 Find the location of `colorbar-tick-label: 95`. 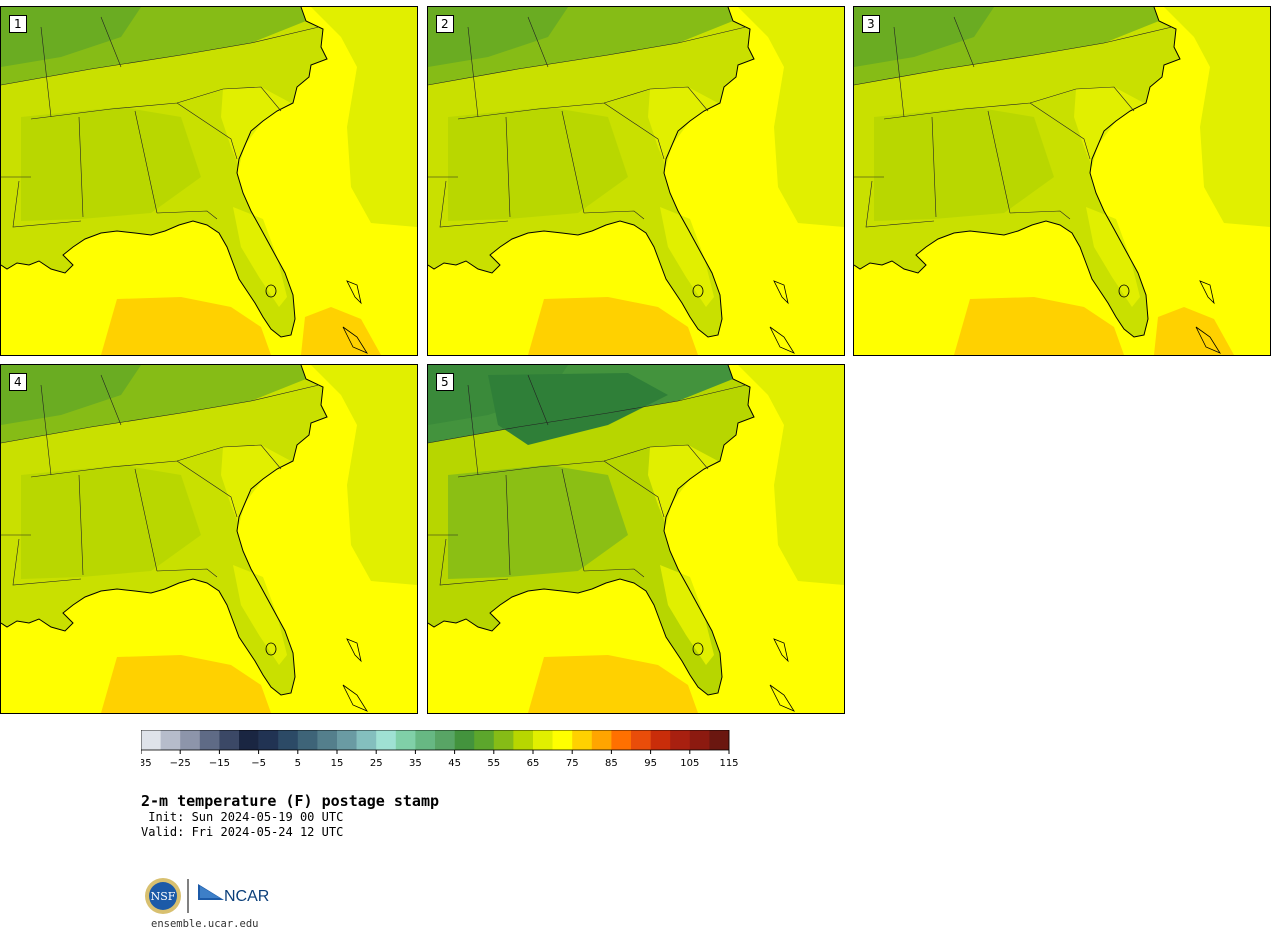

colorbar-tick-label: 95 is located at coordinates (650, 763).